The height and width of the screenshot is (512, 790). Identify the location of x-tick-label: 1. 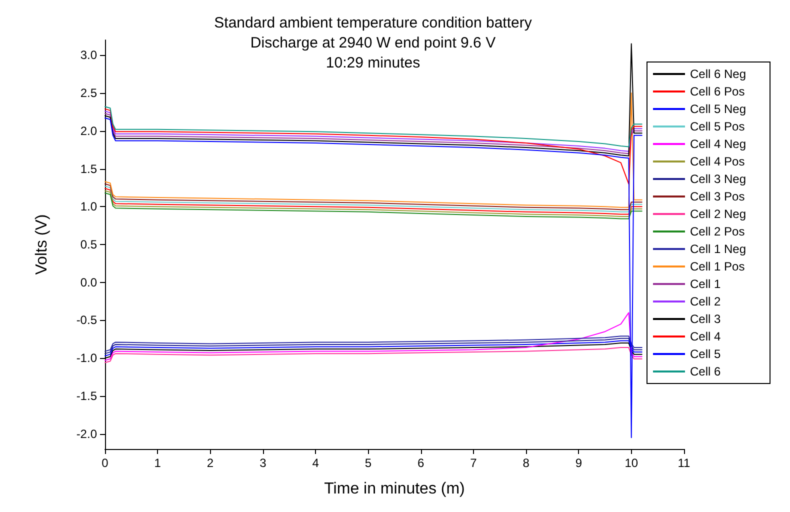
(158, 463).